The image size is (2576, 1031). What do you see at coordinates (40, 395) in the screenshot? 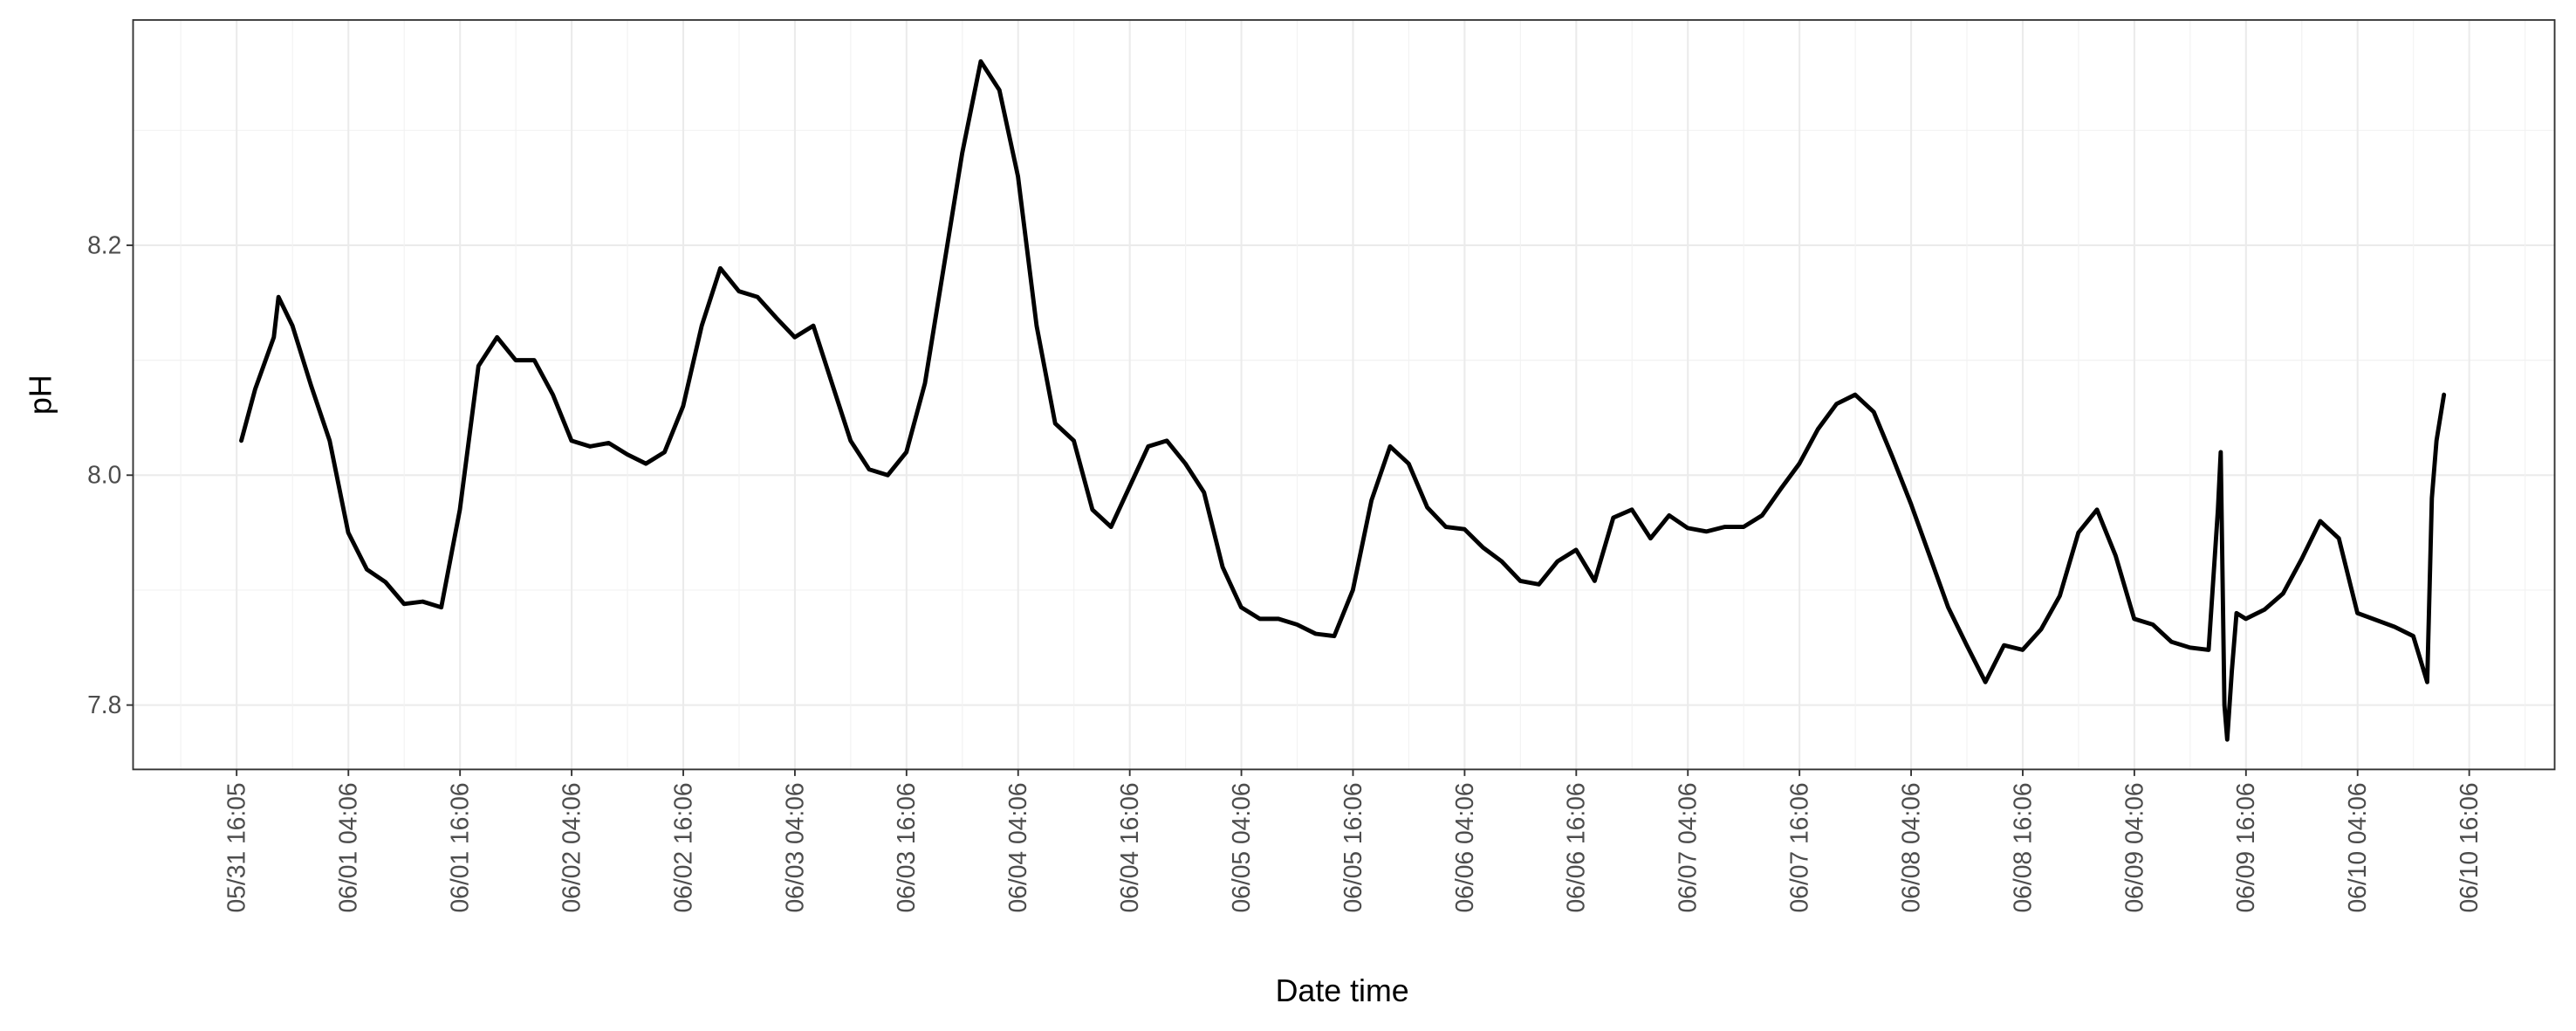
I see `y-axis-title: pH` at bounding box center [40, 395].